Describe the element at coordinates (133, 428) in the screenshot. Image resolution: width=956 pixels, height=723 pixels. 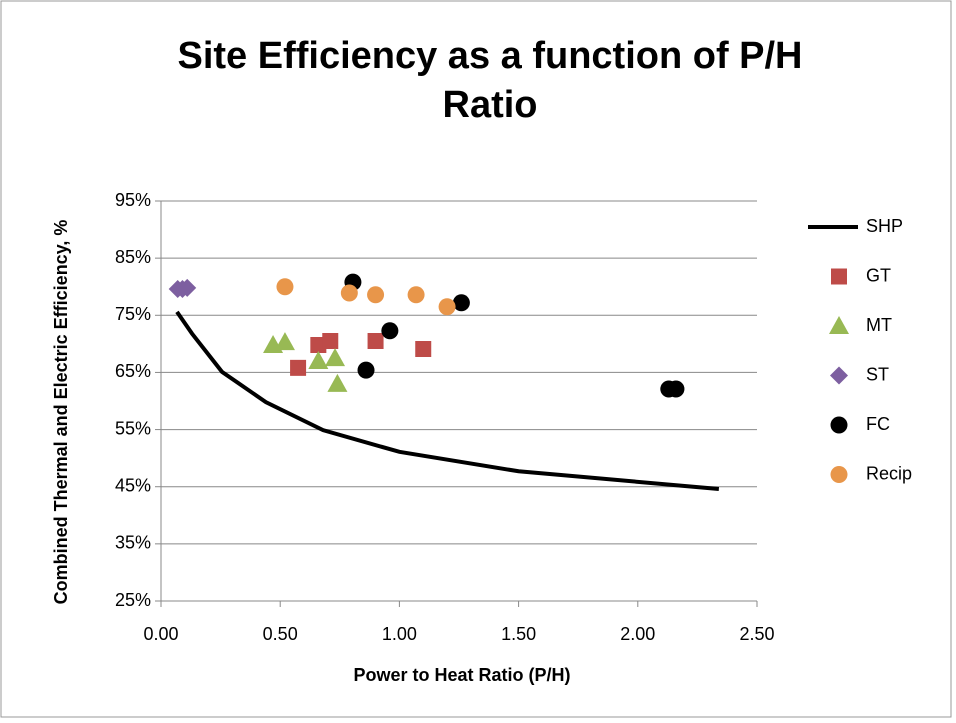
I see `y-tick-label: 55%` at that location.